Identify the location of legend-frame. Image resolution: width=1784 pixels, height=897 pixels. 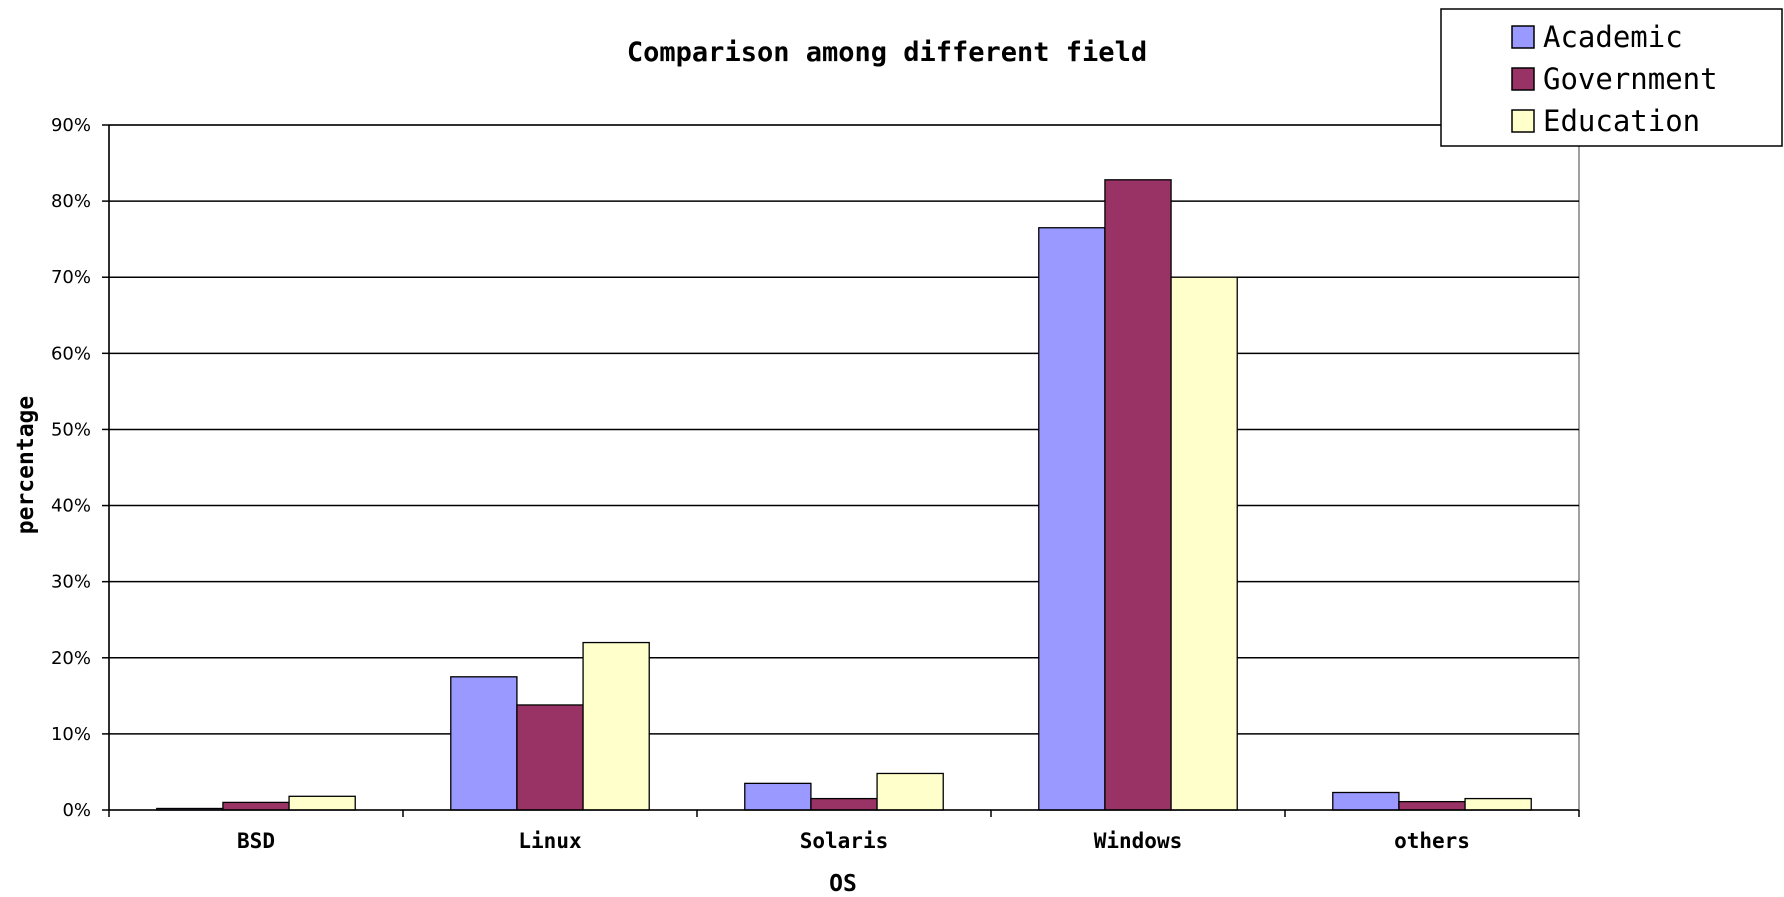
(1611, 77).